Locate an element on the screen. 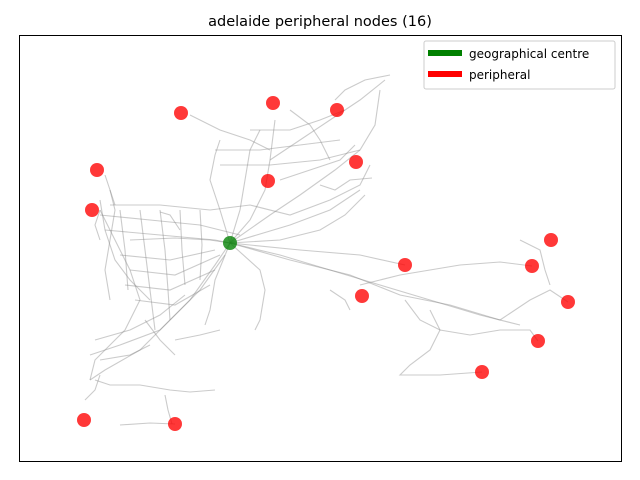 This screenshot has width=640, height=480. legend-label-peripheral: peripheral is located at coordinates (500, 75).